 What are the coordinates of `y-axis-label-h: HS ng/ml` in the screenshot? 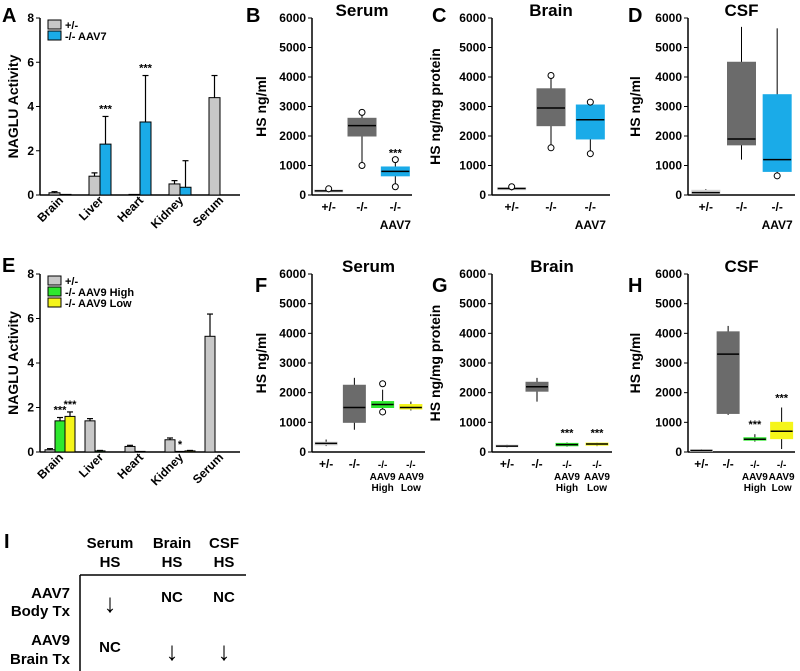 It's located at (635, 363).